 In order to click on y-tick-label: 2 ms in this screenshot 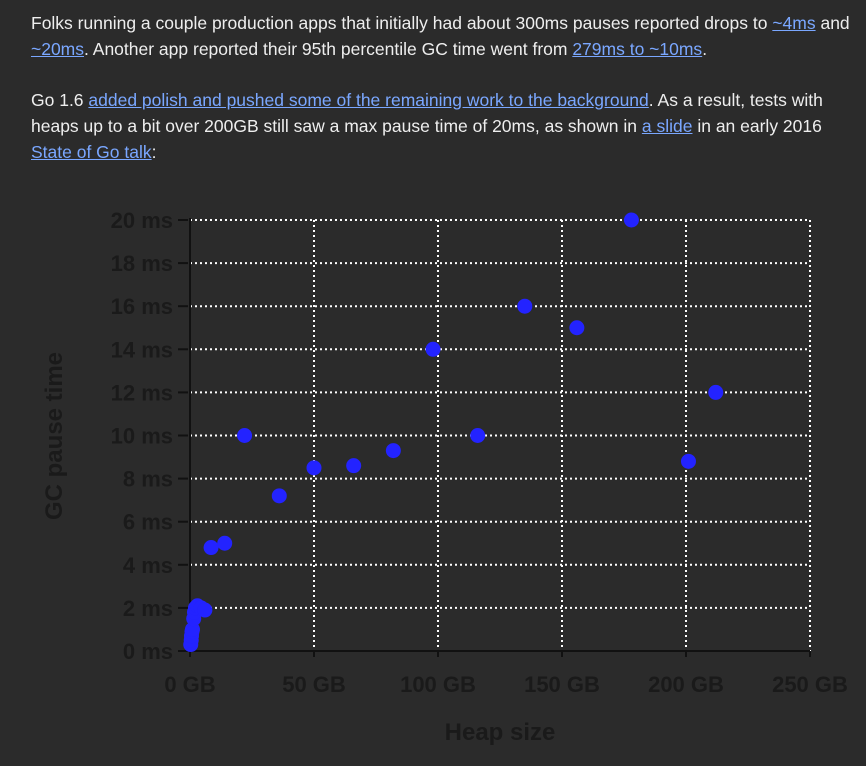, I will do `click(148, 608)`.